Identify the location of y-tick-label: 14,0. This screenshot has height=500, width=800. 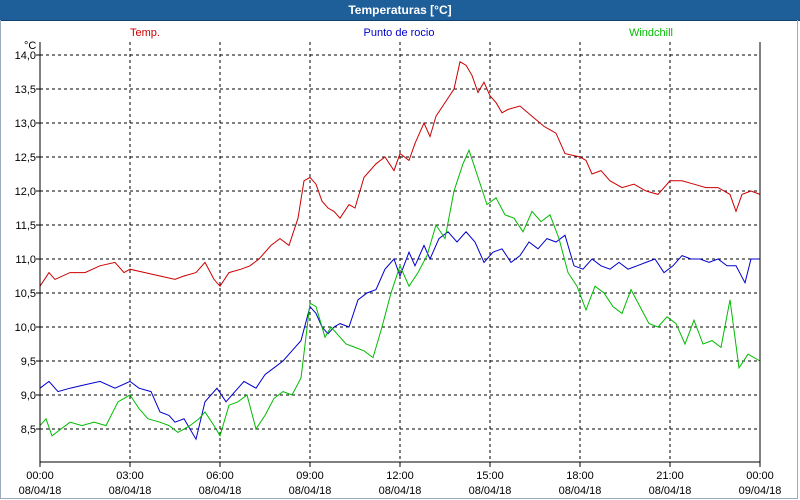
(25, 56).